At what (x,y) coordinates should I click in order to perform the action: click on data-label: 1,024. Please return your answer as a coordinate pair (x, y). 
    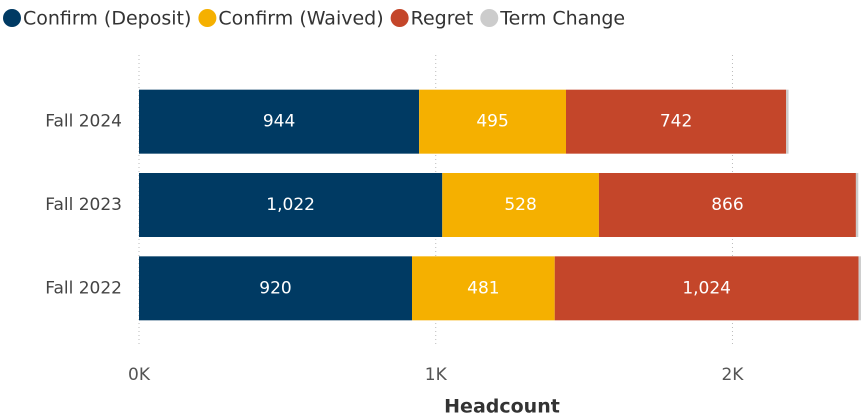
    Looking at the image, I should click on (706, 288).